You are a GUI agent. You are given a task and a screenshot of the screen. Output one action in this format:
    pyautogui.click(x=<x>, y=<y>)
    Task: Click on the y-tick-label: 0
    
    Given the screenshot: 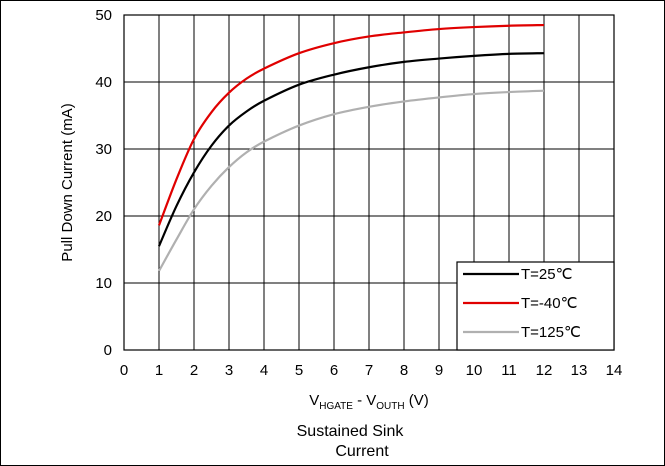 What is the action you would take?
    pyautogui.click(x=108, y=350)
    